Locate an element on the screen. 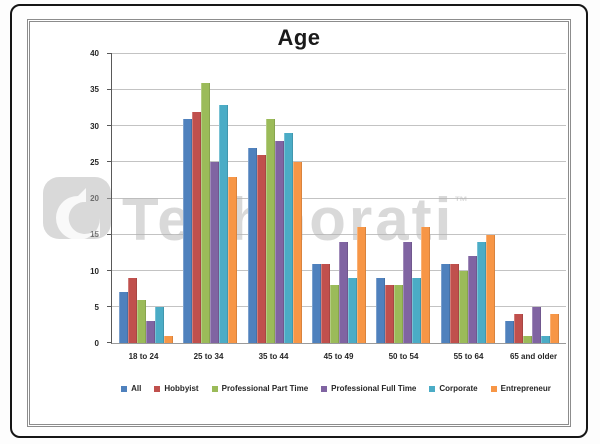 The height and width of the screenshot is (444, 600). y-tick-label: 5 is located at coordinates (96, 307).